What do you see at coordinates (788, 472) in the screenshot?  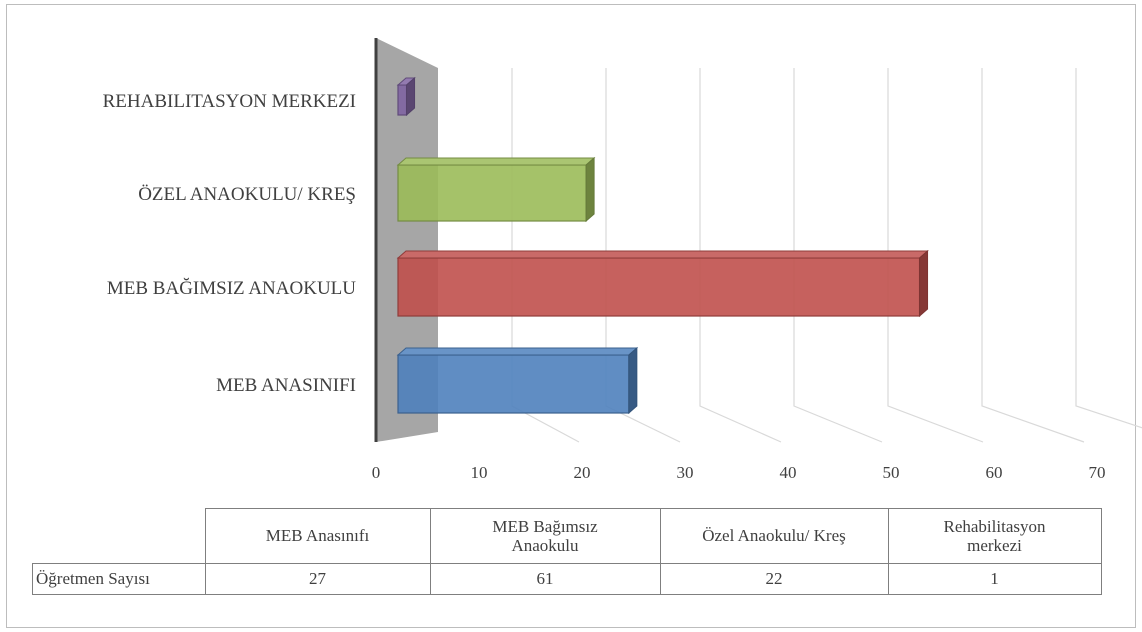 I see `tick-label-40: 40` at bounding box center [788, 472].